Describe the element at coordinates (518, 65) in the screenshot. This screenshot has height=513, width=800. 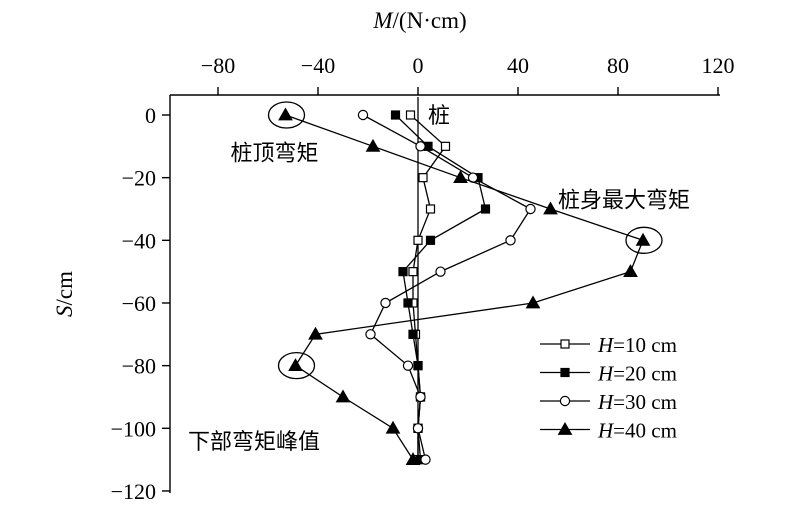
I see `x-tick-label: 40` at that location.